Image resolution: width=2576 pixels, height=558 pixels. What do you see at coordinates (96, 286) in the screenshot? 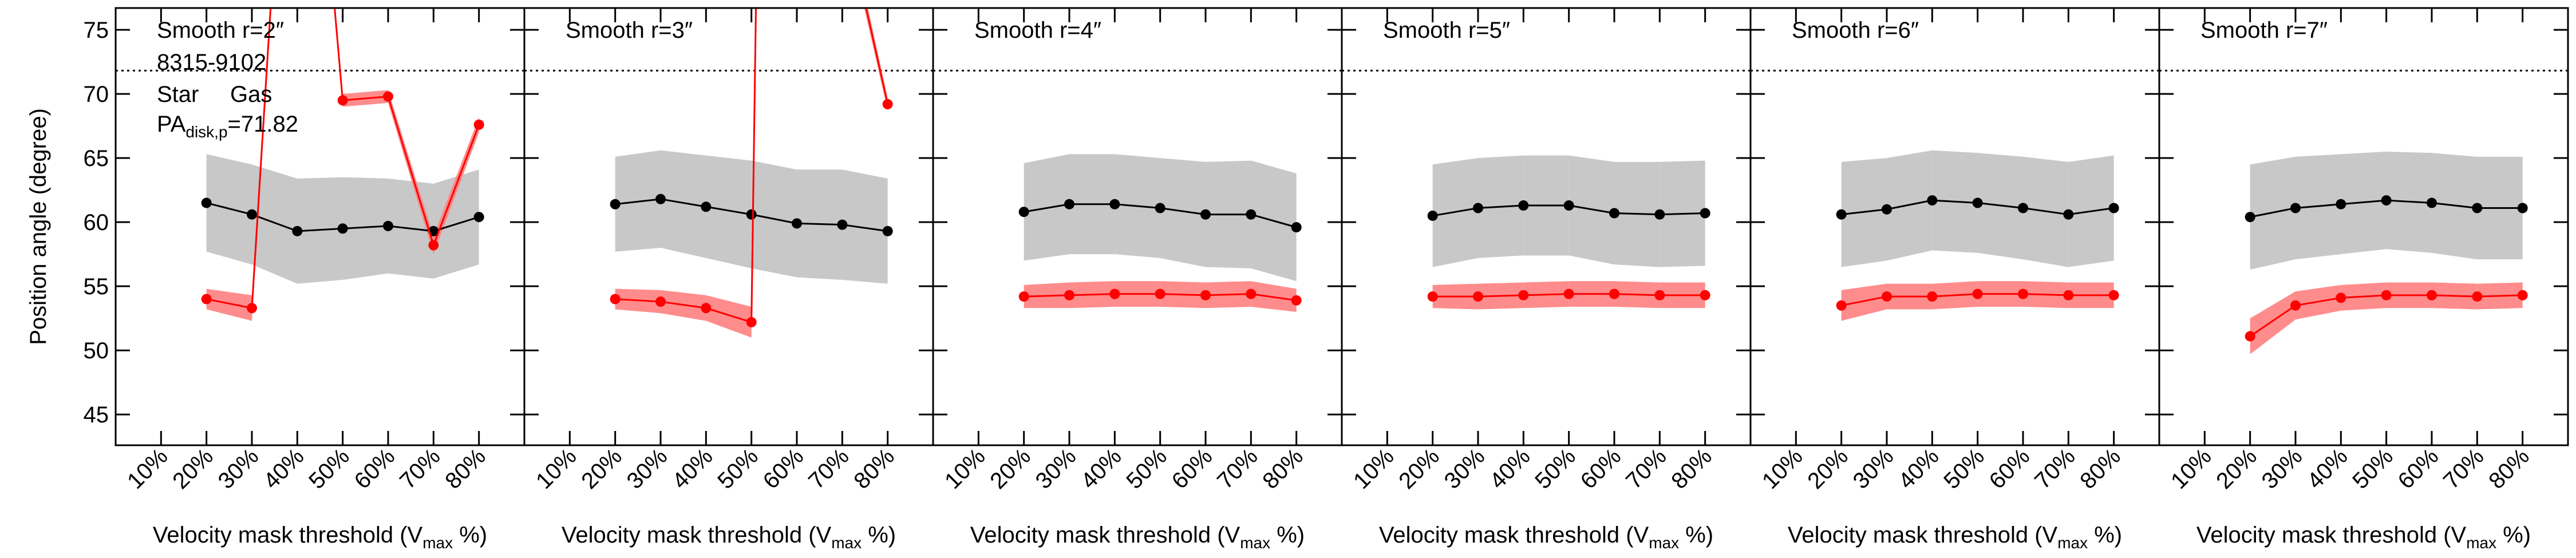
I see `y-tick-label: 55` at bounding box center [96, 286].